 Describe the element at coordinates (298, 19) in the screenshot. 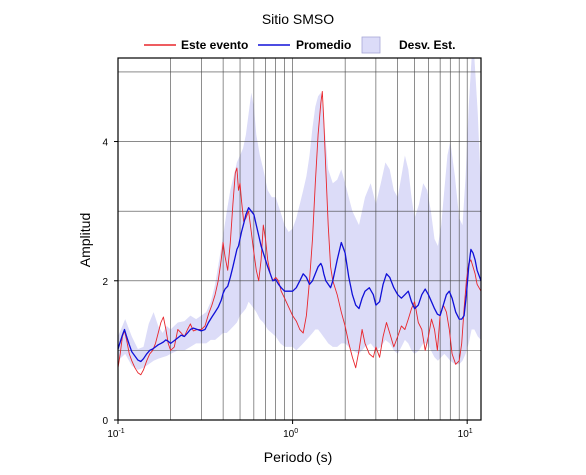

I see `chart-title: Sitio SMSO` at that location.